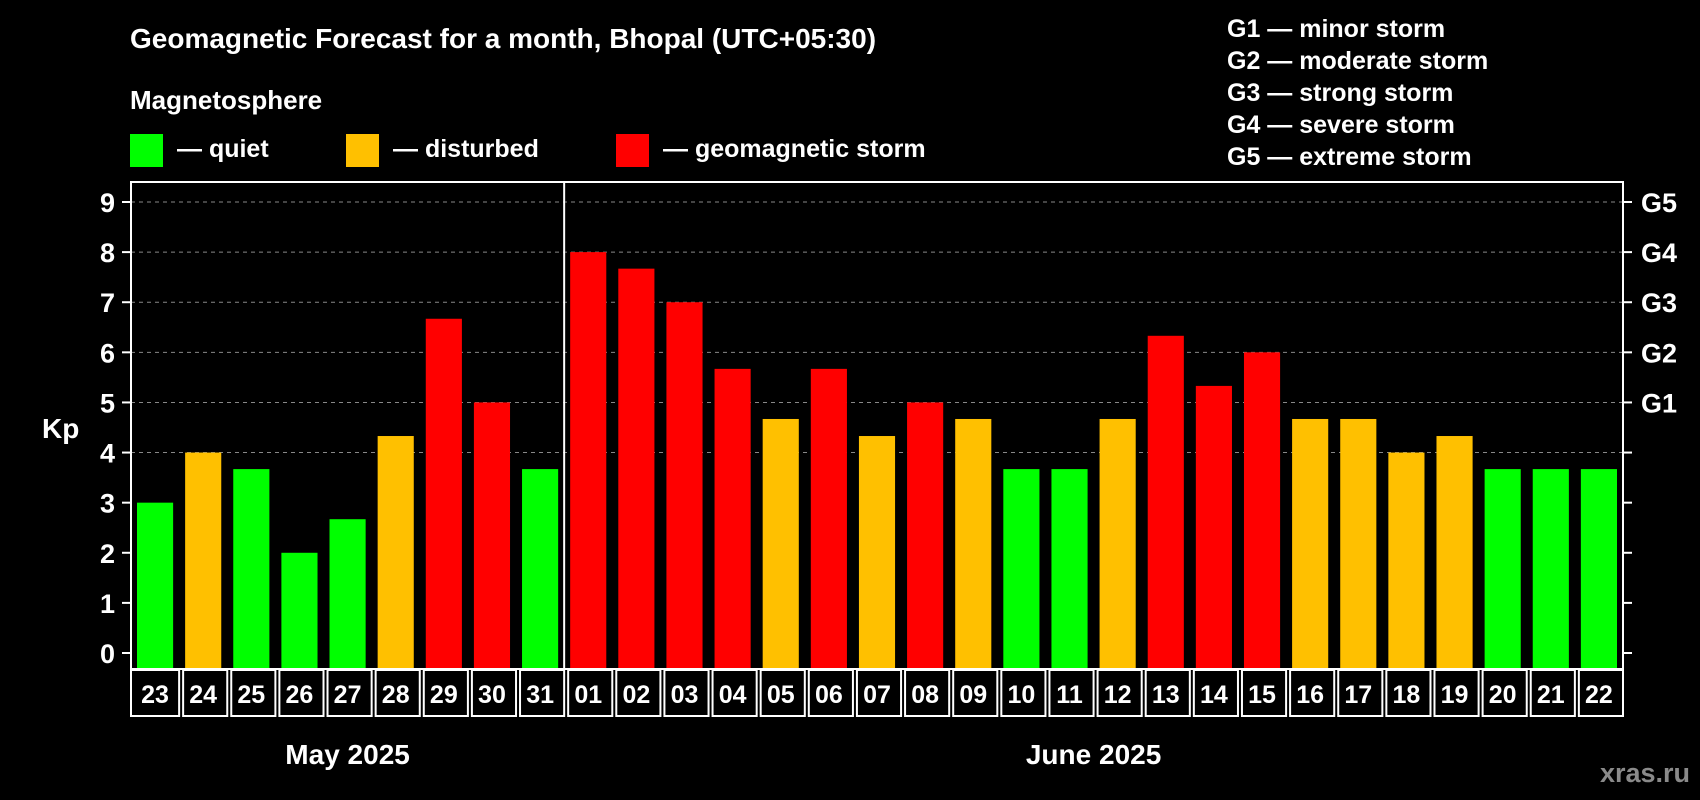  What do you see at coordinates (1659, 203) in the screenshot?
I see `right-axis-label: G5` at bounding box center [1659, 203].